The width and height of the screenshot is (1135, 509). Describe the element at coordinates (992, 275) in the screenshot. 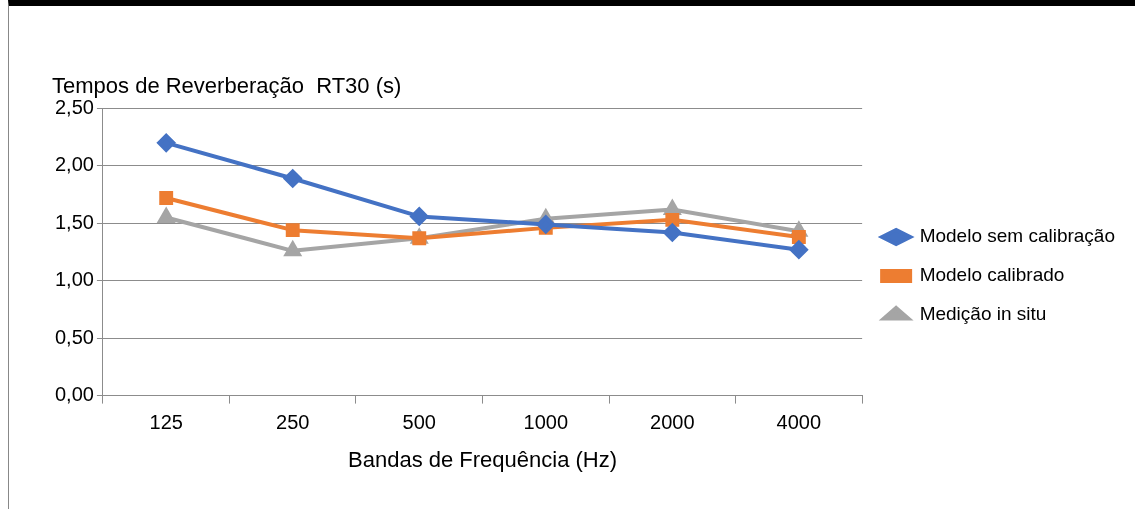

I see `legend-label: Modelo calibrado` at that location.